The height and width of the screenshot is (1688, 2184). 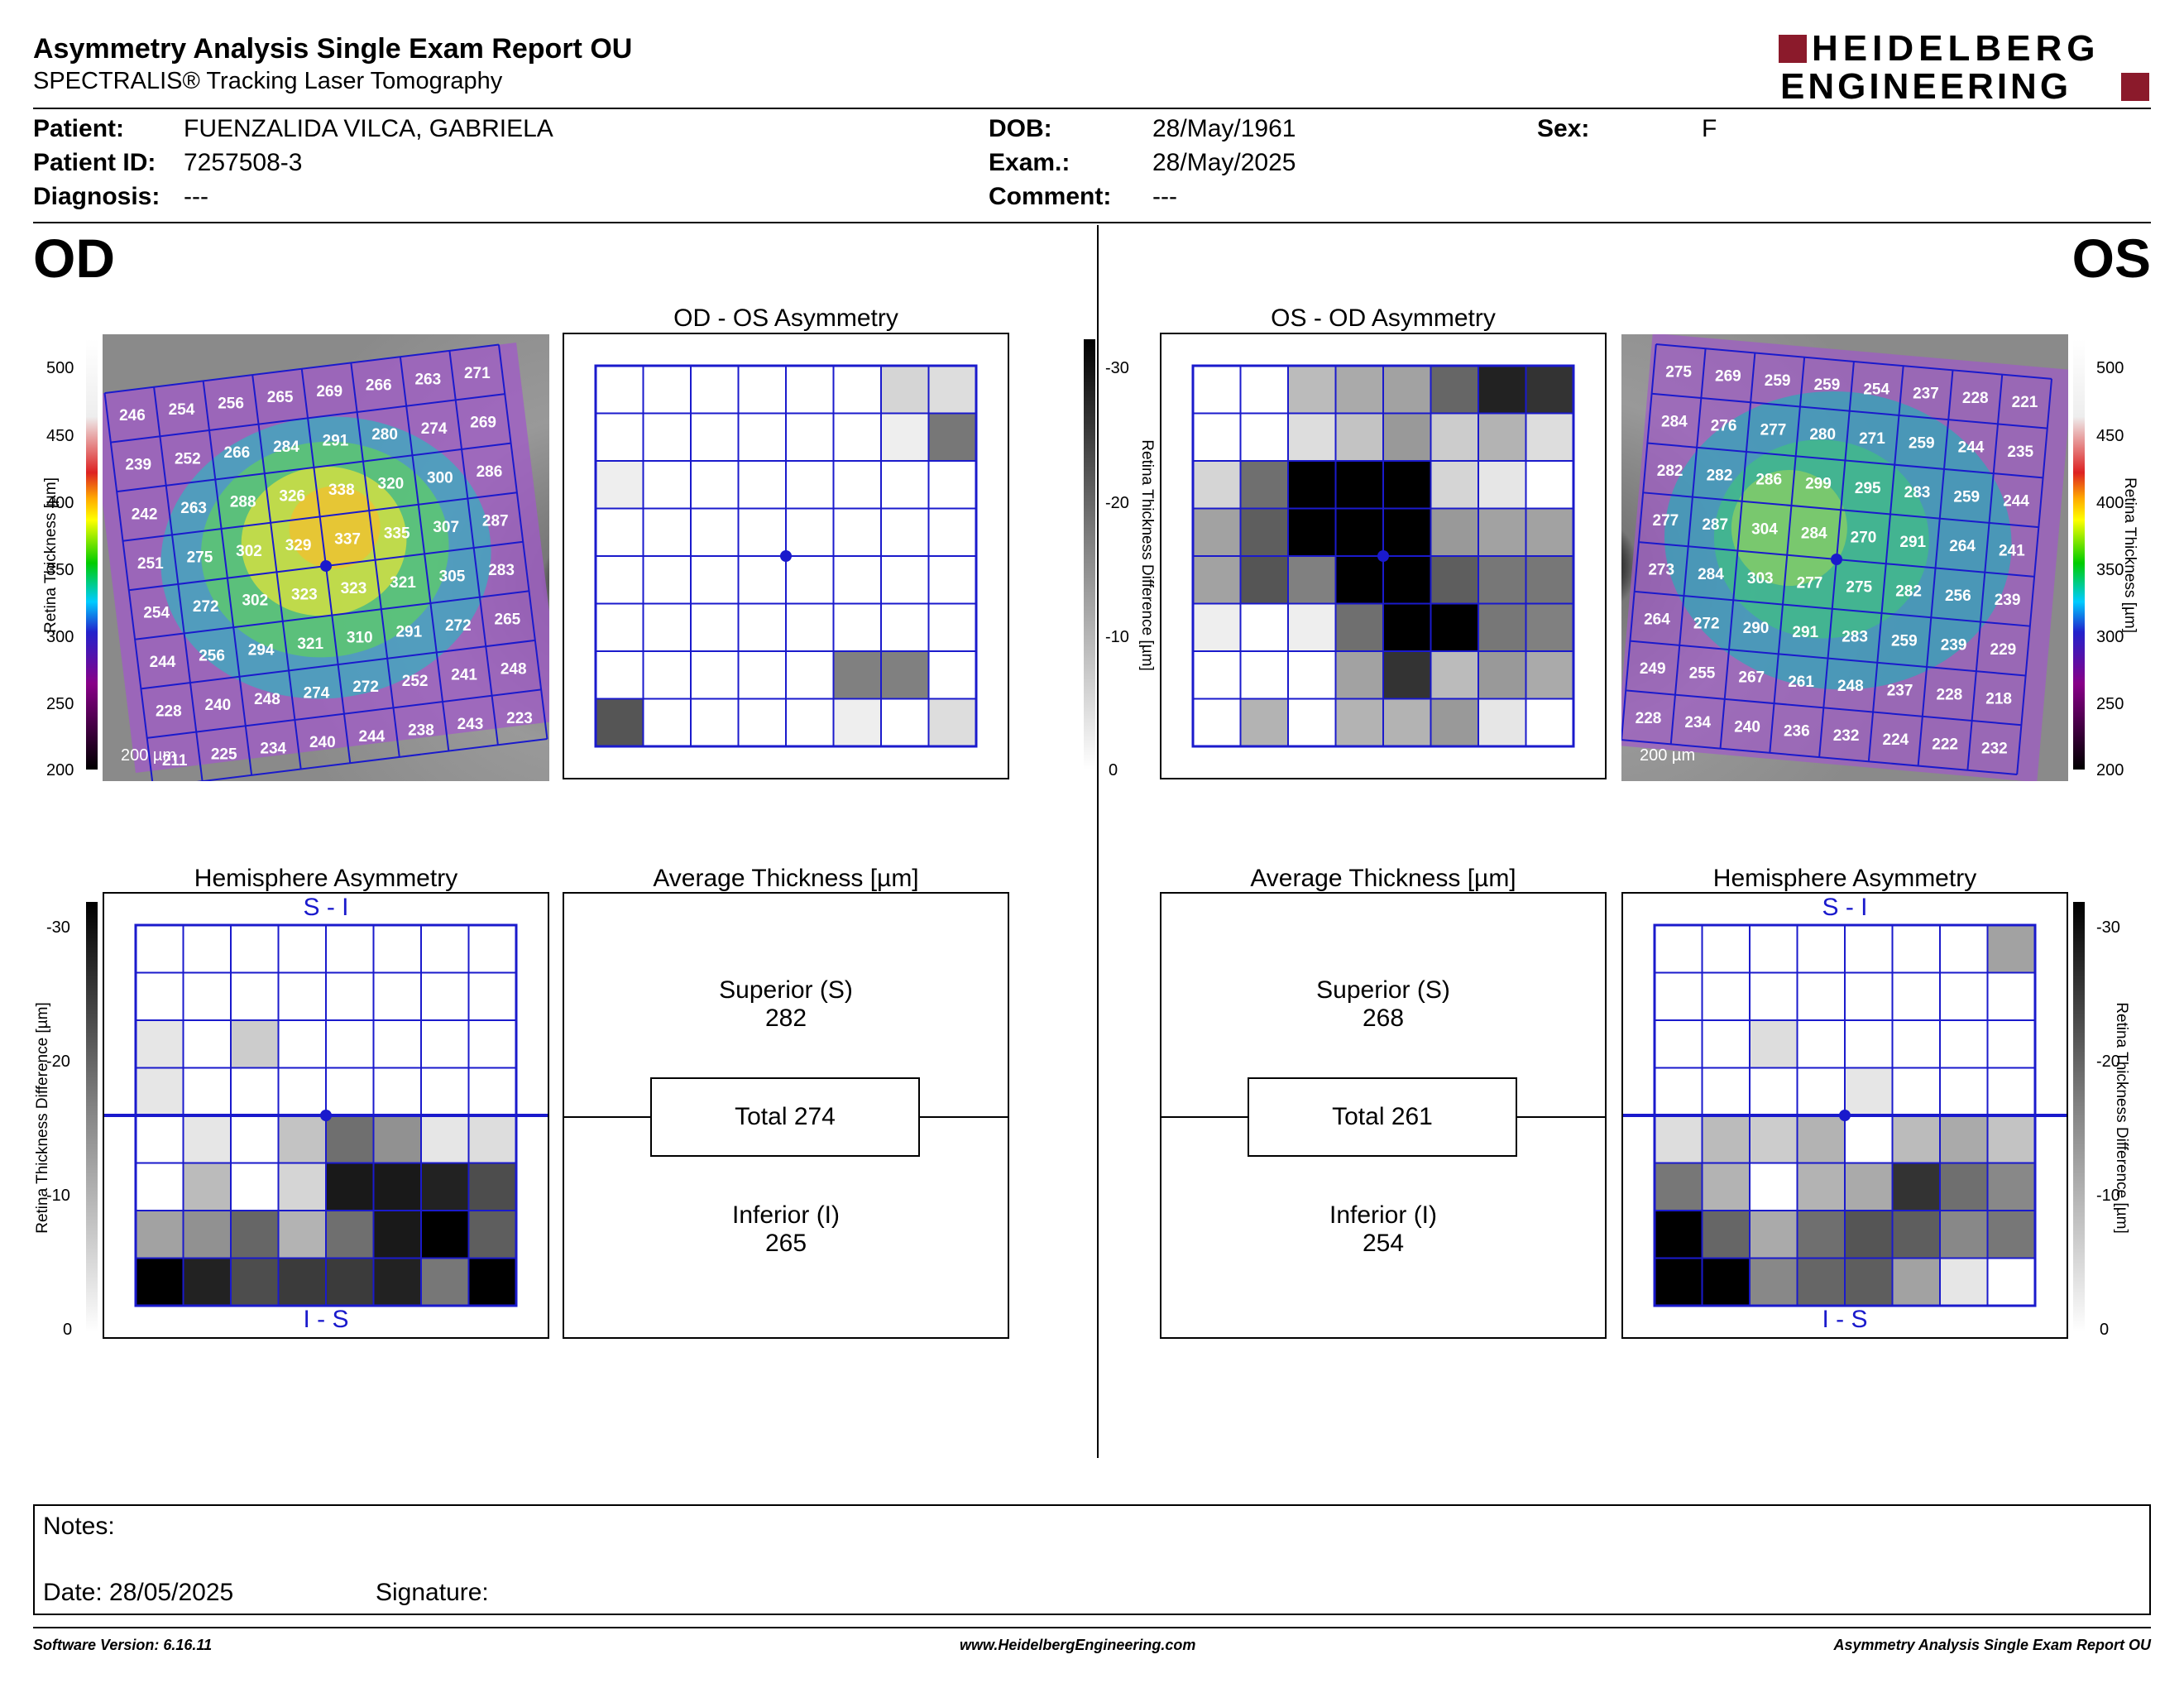 What do you see at coordinates (2025, 402) in the screenshot?
I see `os-thickness-value: 221` at bounding box center [2025, 402].